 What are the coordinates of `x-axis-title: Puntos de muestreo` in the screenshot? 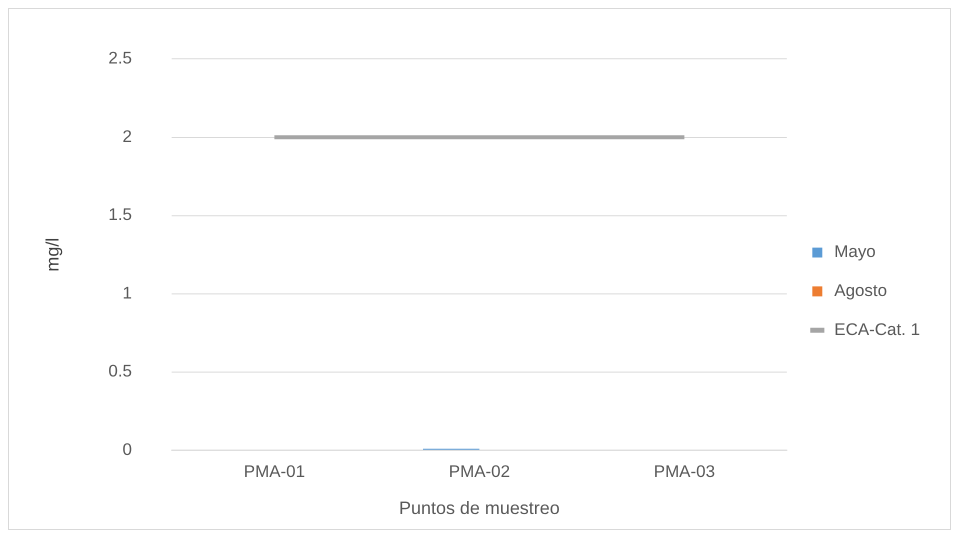 It's located at (479, 508).